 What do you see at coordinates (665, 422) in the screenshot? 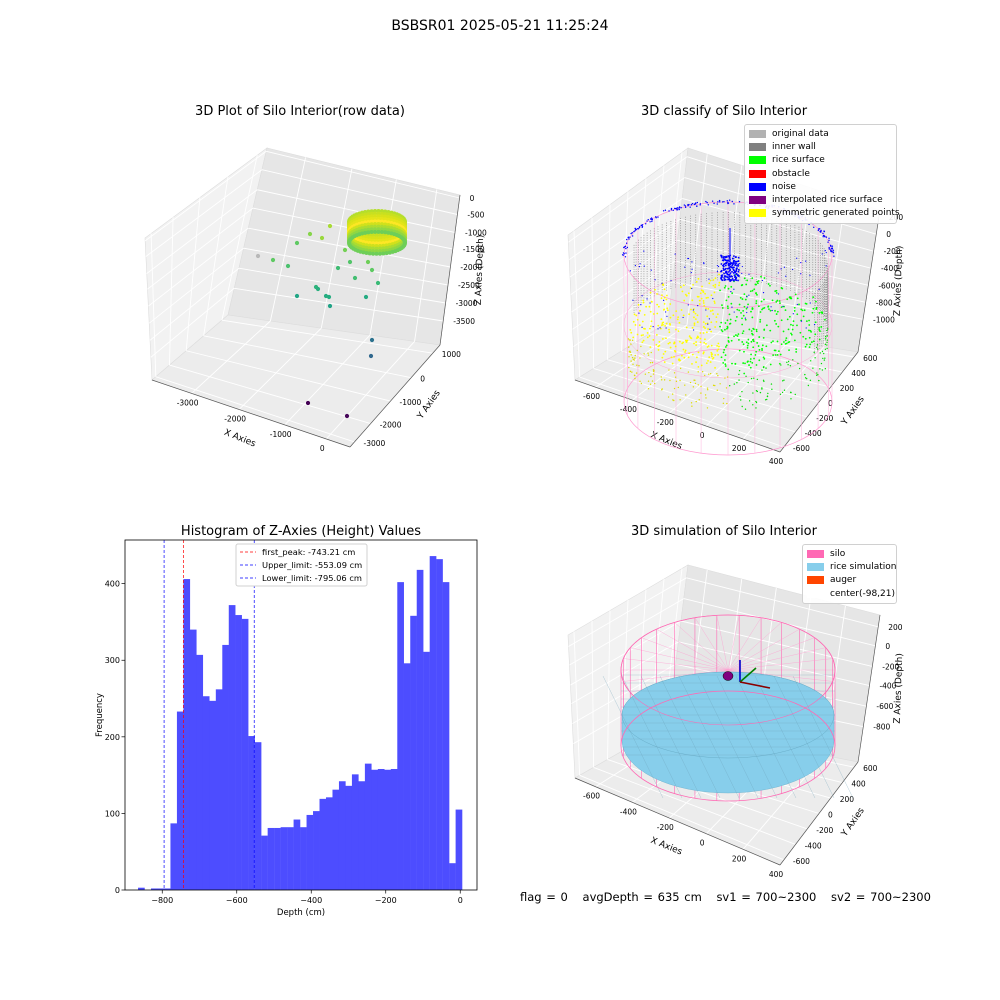
I see `p2-x-tick: -200` at bounding box center [665, 422].